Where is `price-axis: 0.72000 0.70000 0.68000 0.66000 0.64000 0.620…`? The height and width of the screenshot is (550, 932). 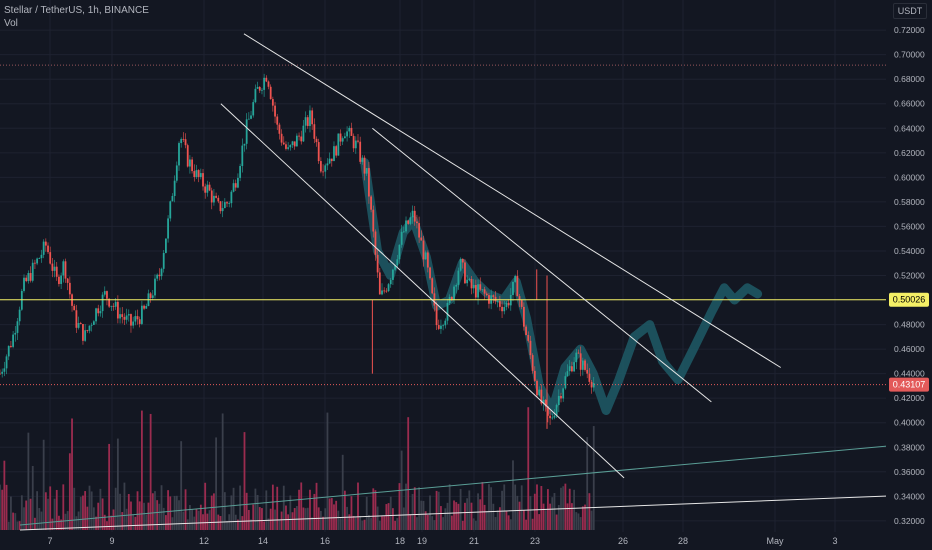 price-axis: 0.72000 0.70000 0.68000 0.66000 0.64000 0.620… is located at coordinates (909, 275).